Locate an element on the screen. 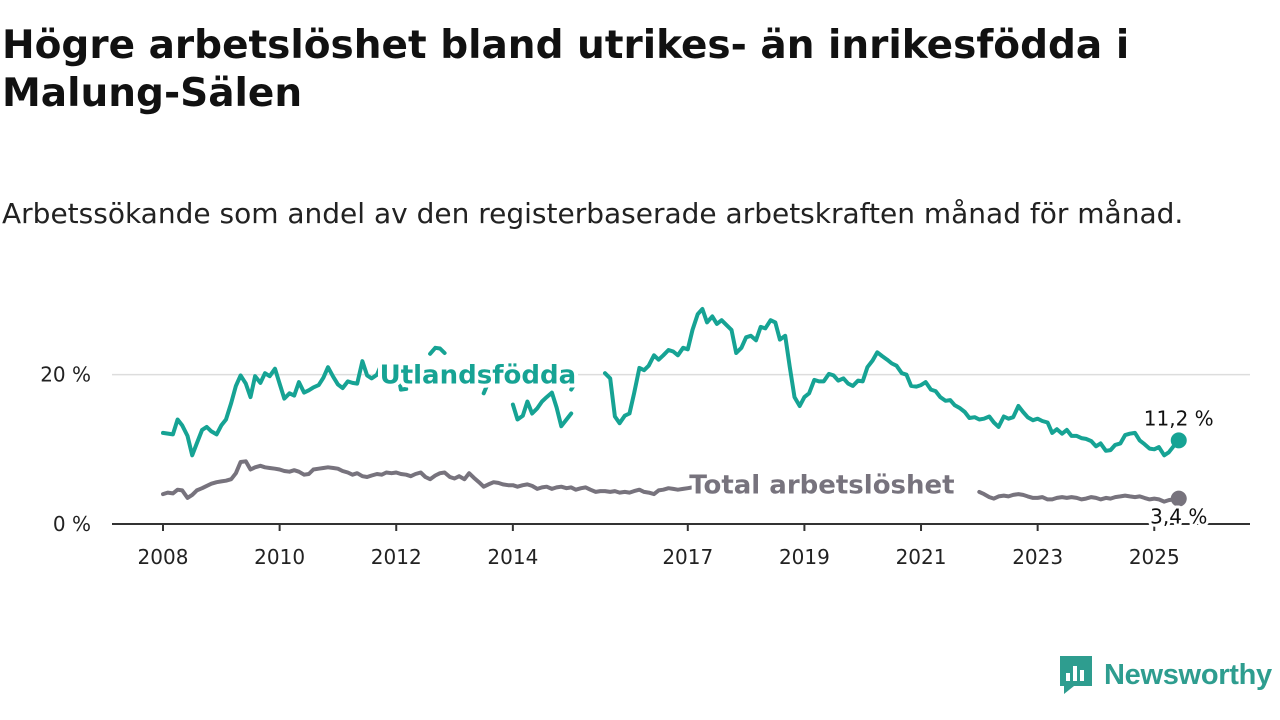  y-tick-label: 0 % is located at coordinates (72, 524).